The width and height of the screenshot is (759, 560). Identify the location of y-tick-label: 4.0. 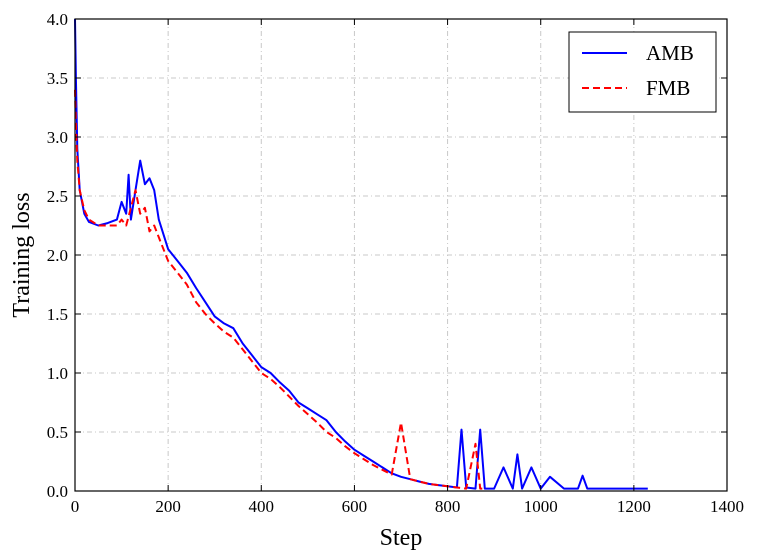
(57, 19).